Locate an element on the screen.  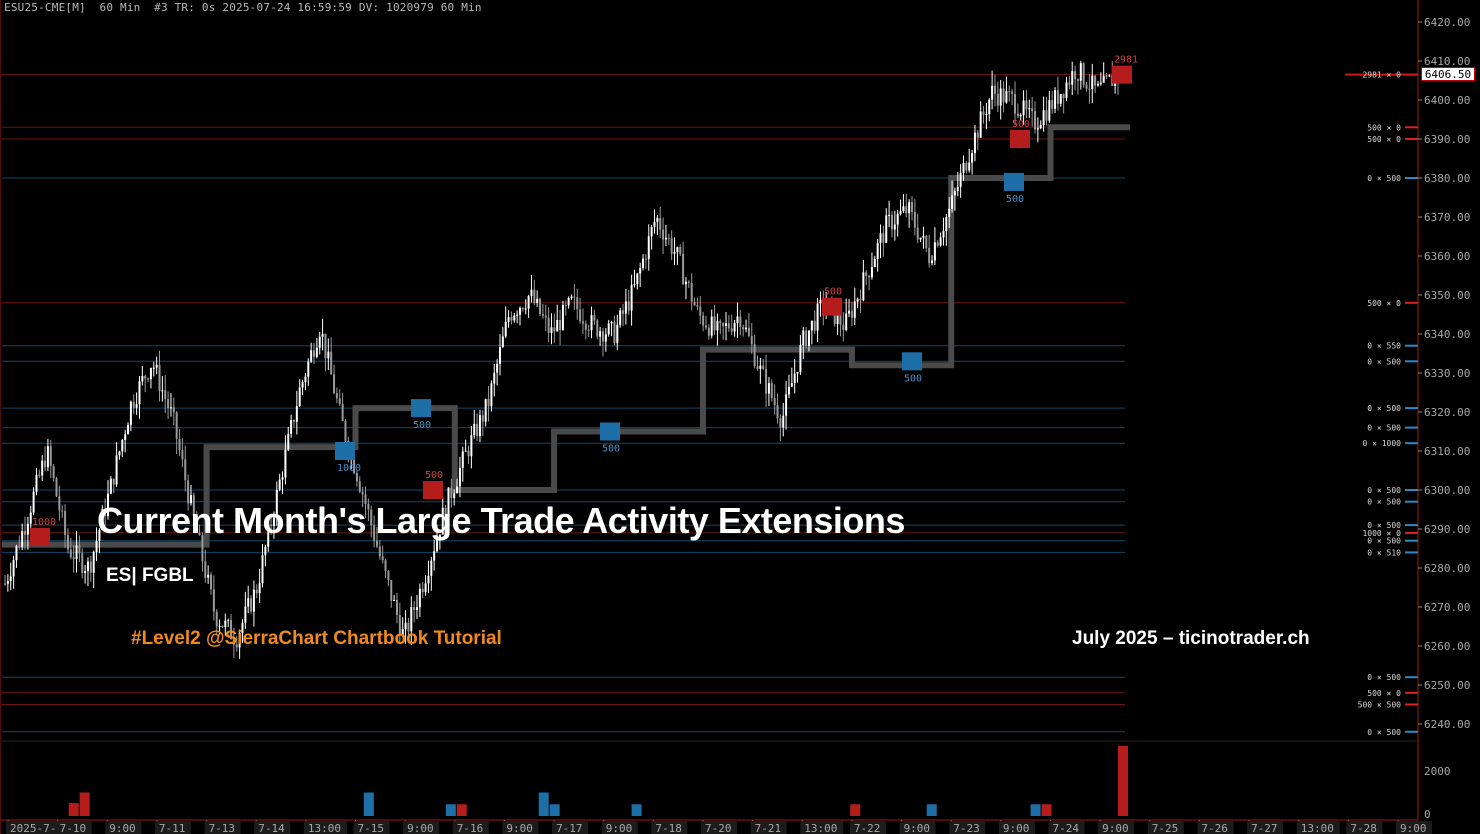
price-tick-label: 6280.00 is located at coordinates (1447, 568).